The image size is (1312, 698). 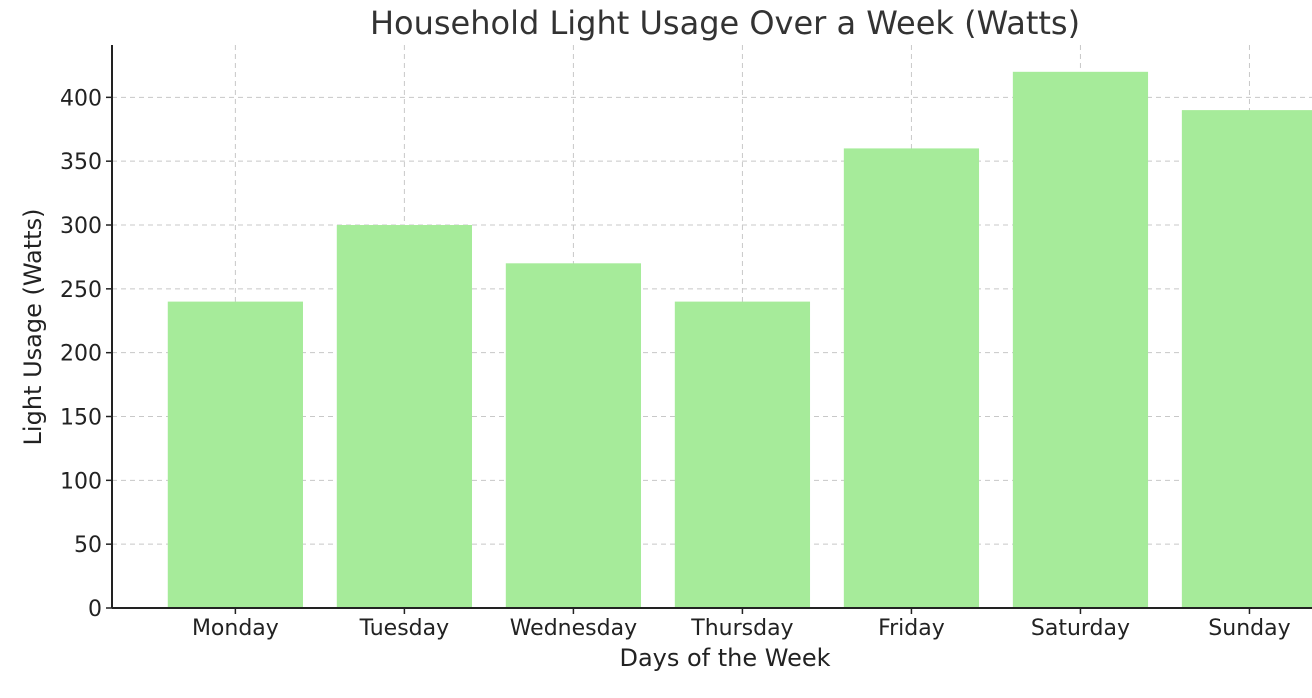 I want to click on y-tick-label: 100, so click(x=81, y=481).